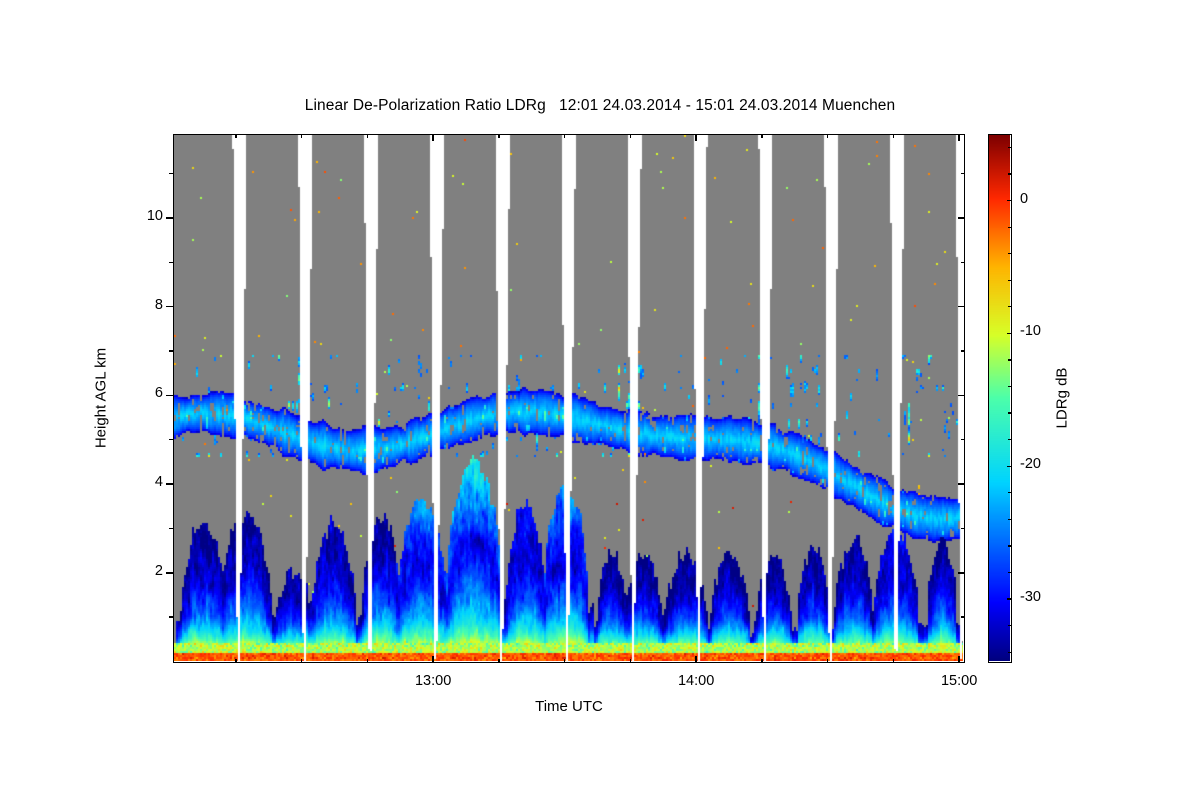 Image resolution: width=1200 pixels, height=800 pixels. I want to click on colorbar, so click(1000, 398).